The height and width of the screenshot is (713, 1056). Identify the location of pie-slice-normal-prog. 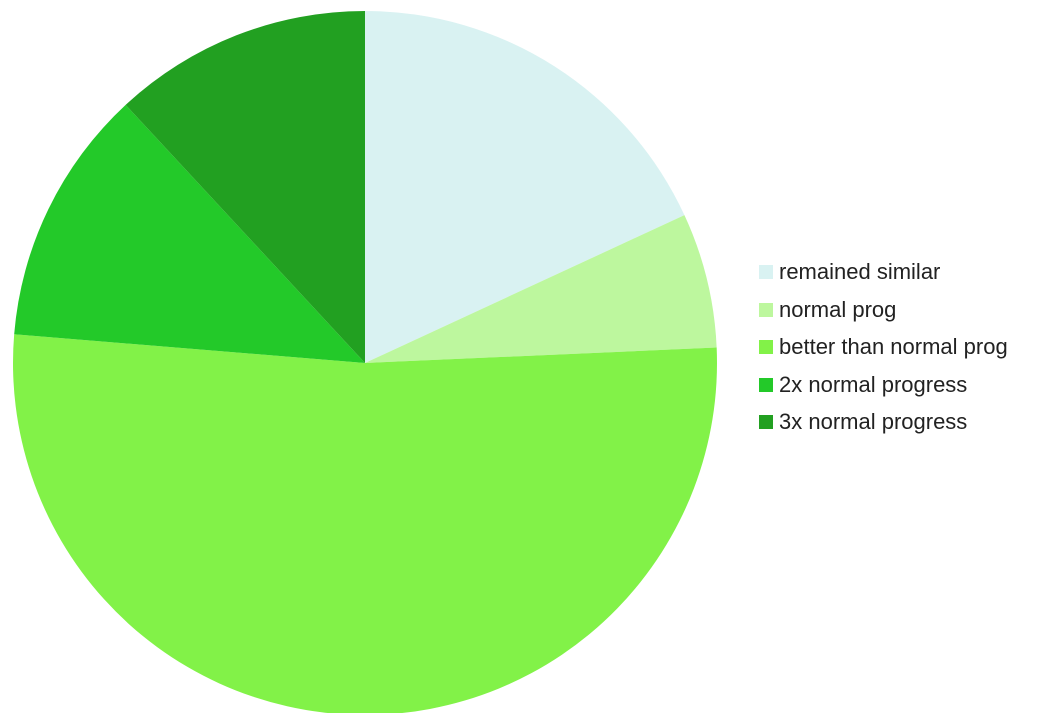
(541, 289).